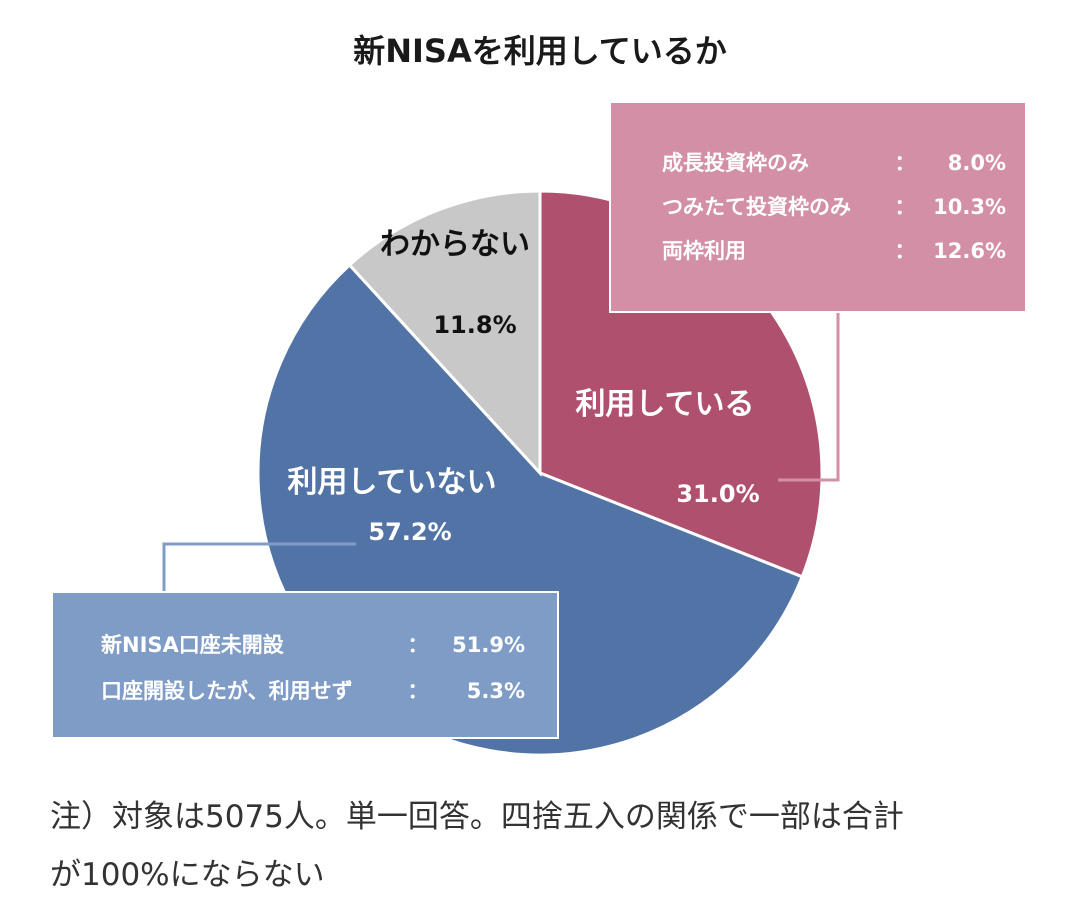  What do you see at coordinates (455, 244) in the screenshot?
I see `slice-label-3: わからない` at bounding box center [455, 244].